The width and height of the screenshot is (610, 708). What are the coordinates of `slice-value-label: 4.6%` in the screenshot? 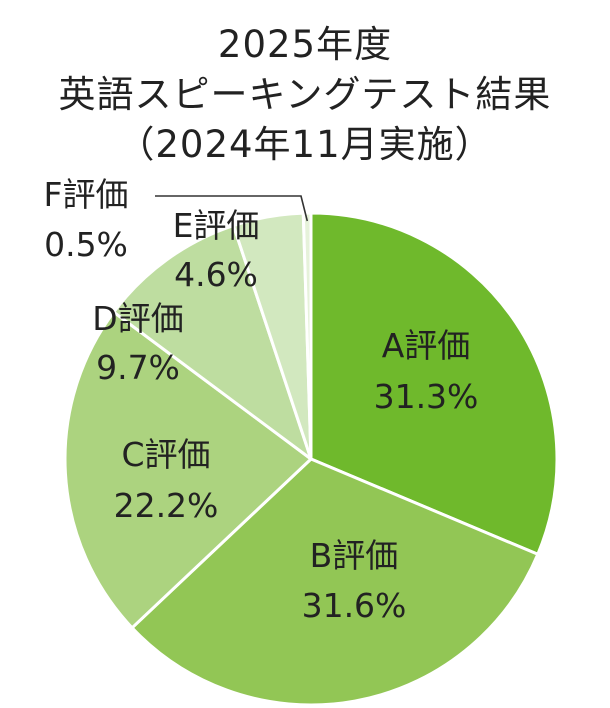 It's located at (216, 274).